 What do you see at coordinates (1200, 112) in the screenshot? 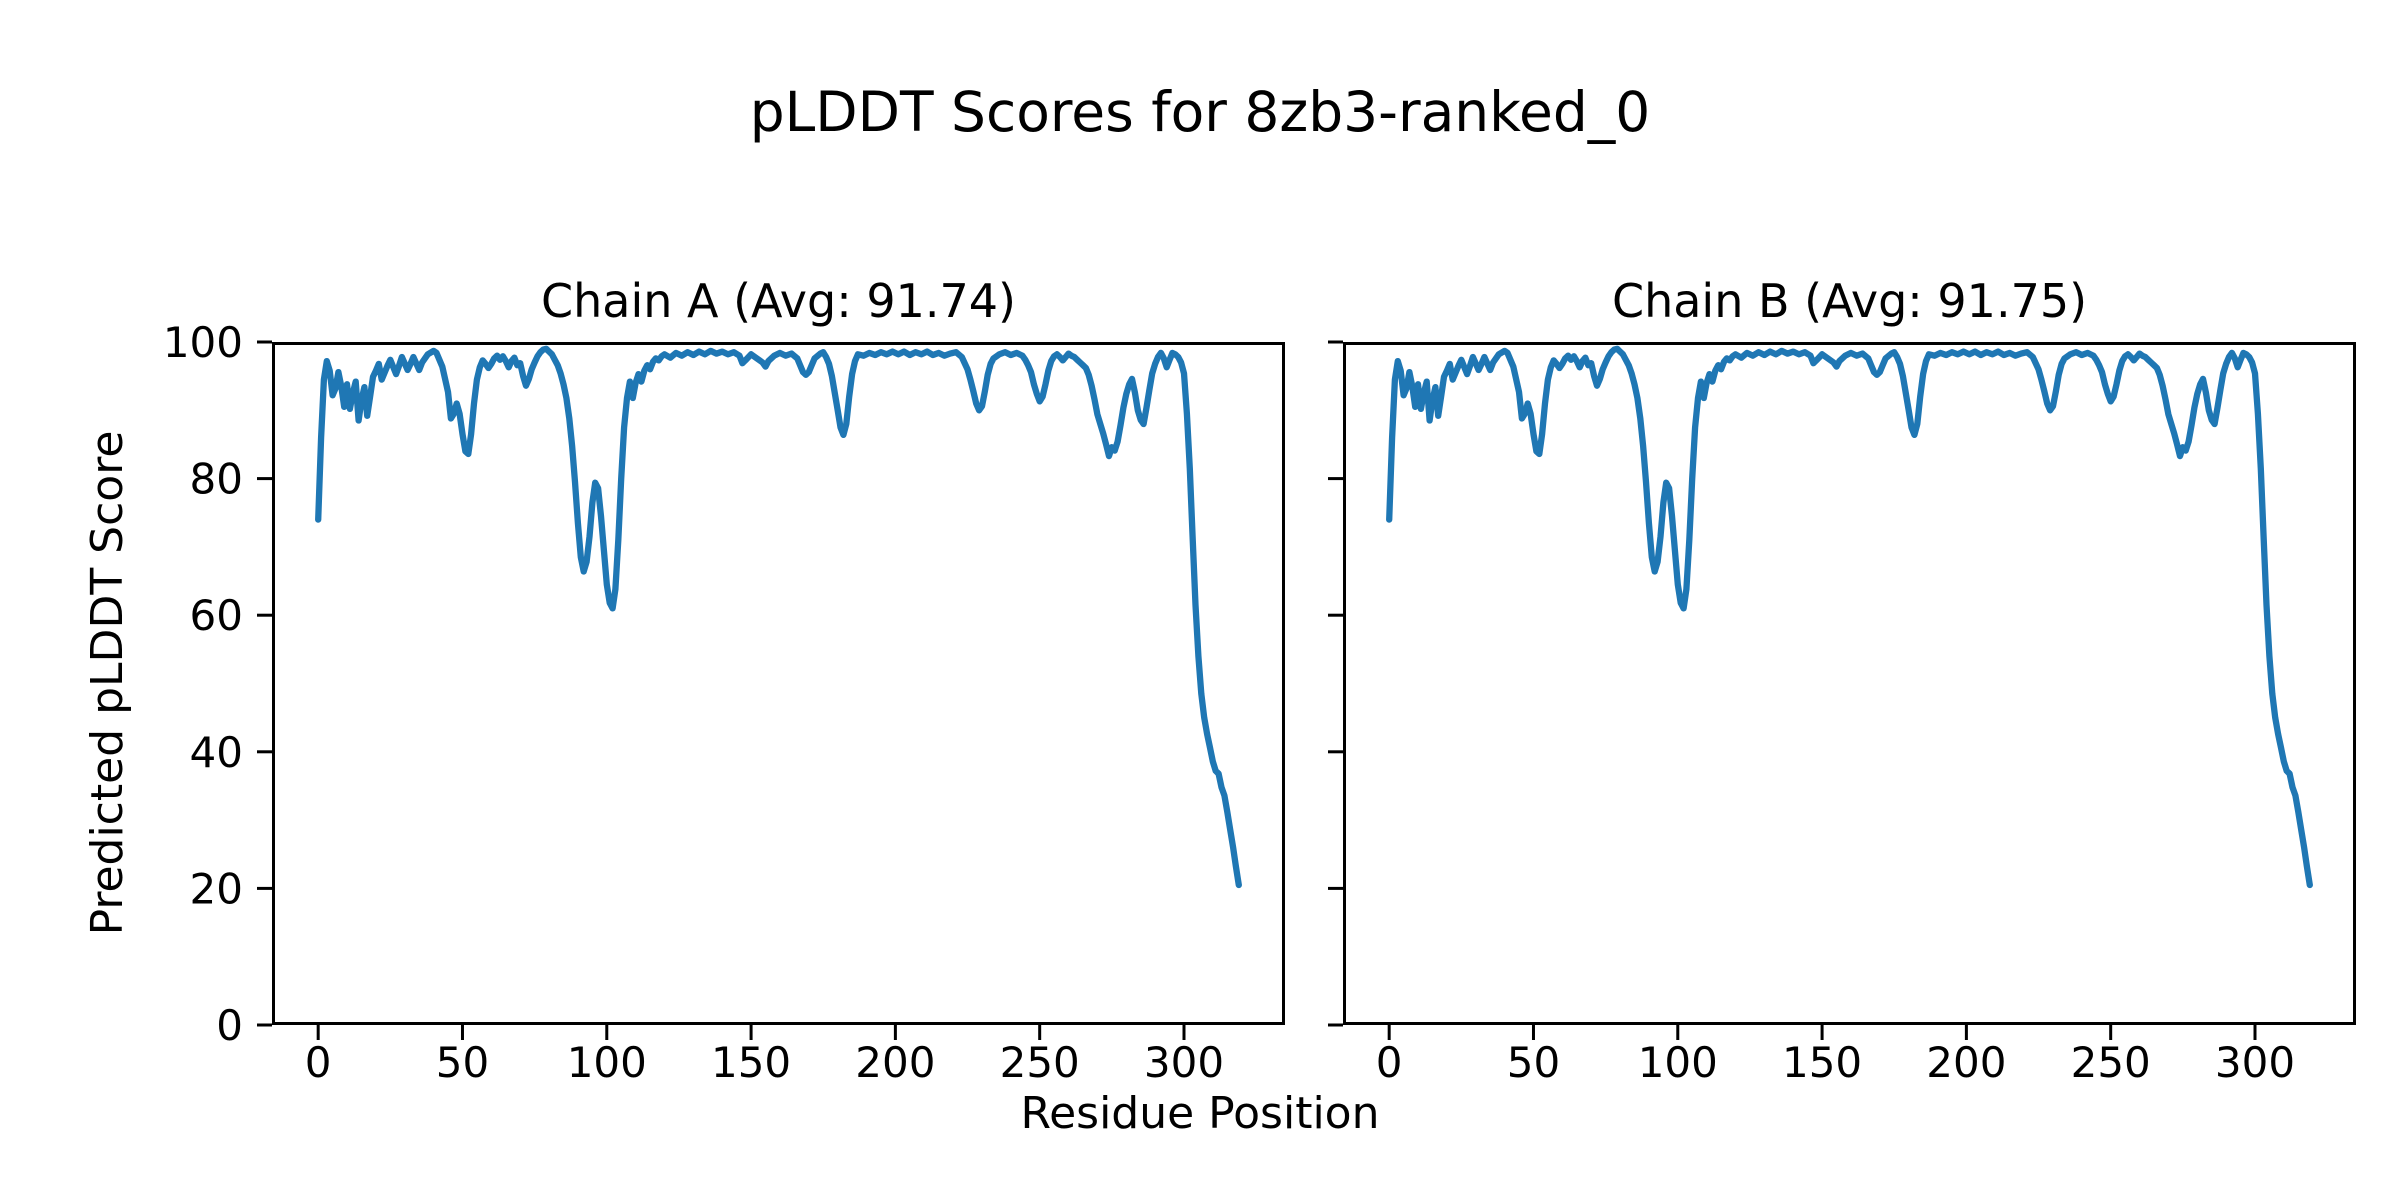
I see `figure-title: pLDDT Scores for 8zb3-ranked_0` at bounding box center [1200, 112].